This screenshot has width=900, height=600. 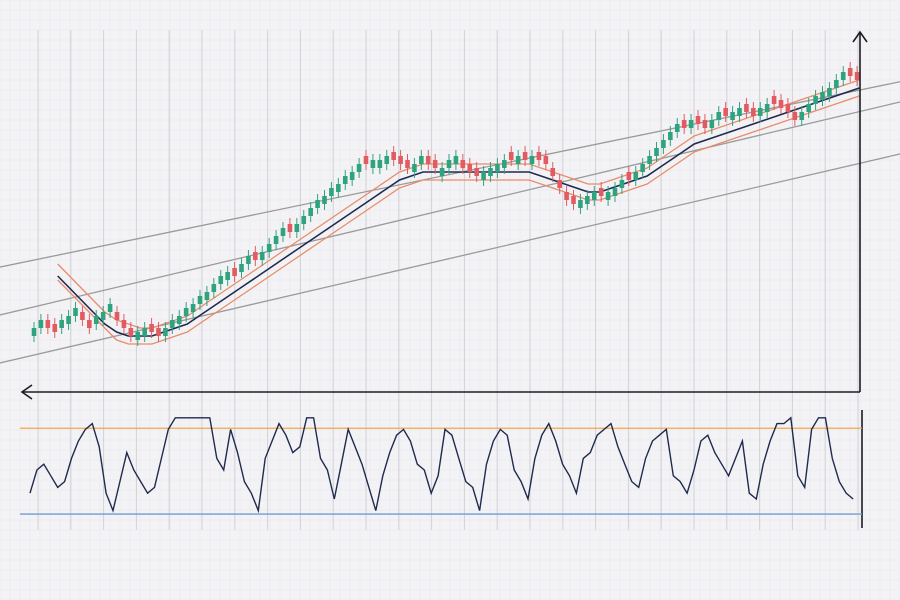 What do you see at coordinates (441, 465) in the screenshot?
I see `oscillator-line` at bounding box center [441, 465].